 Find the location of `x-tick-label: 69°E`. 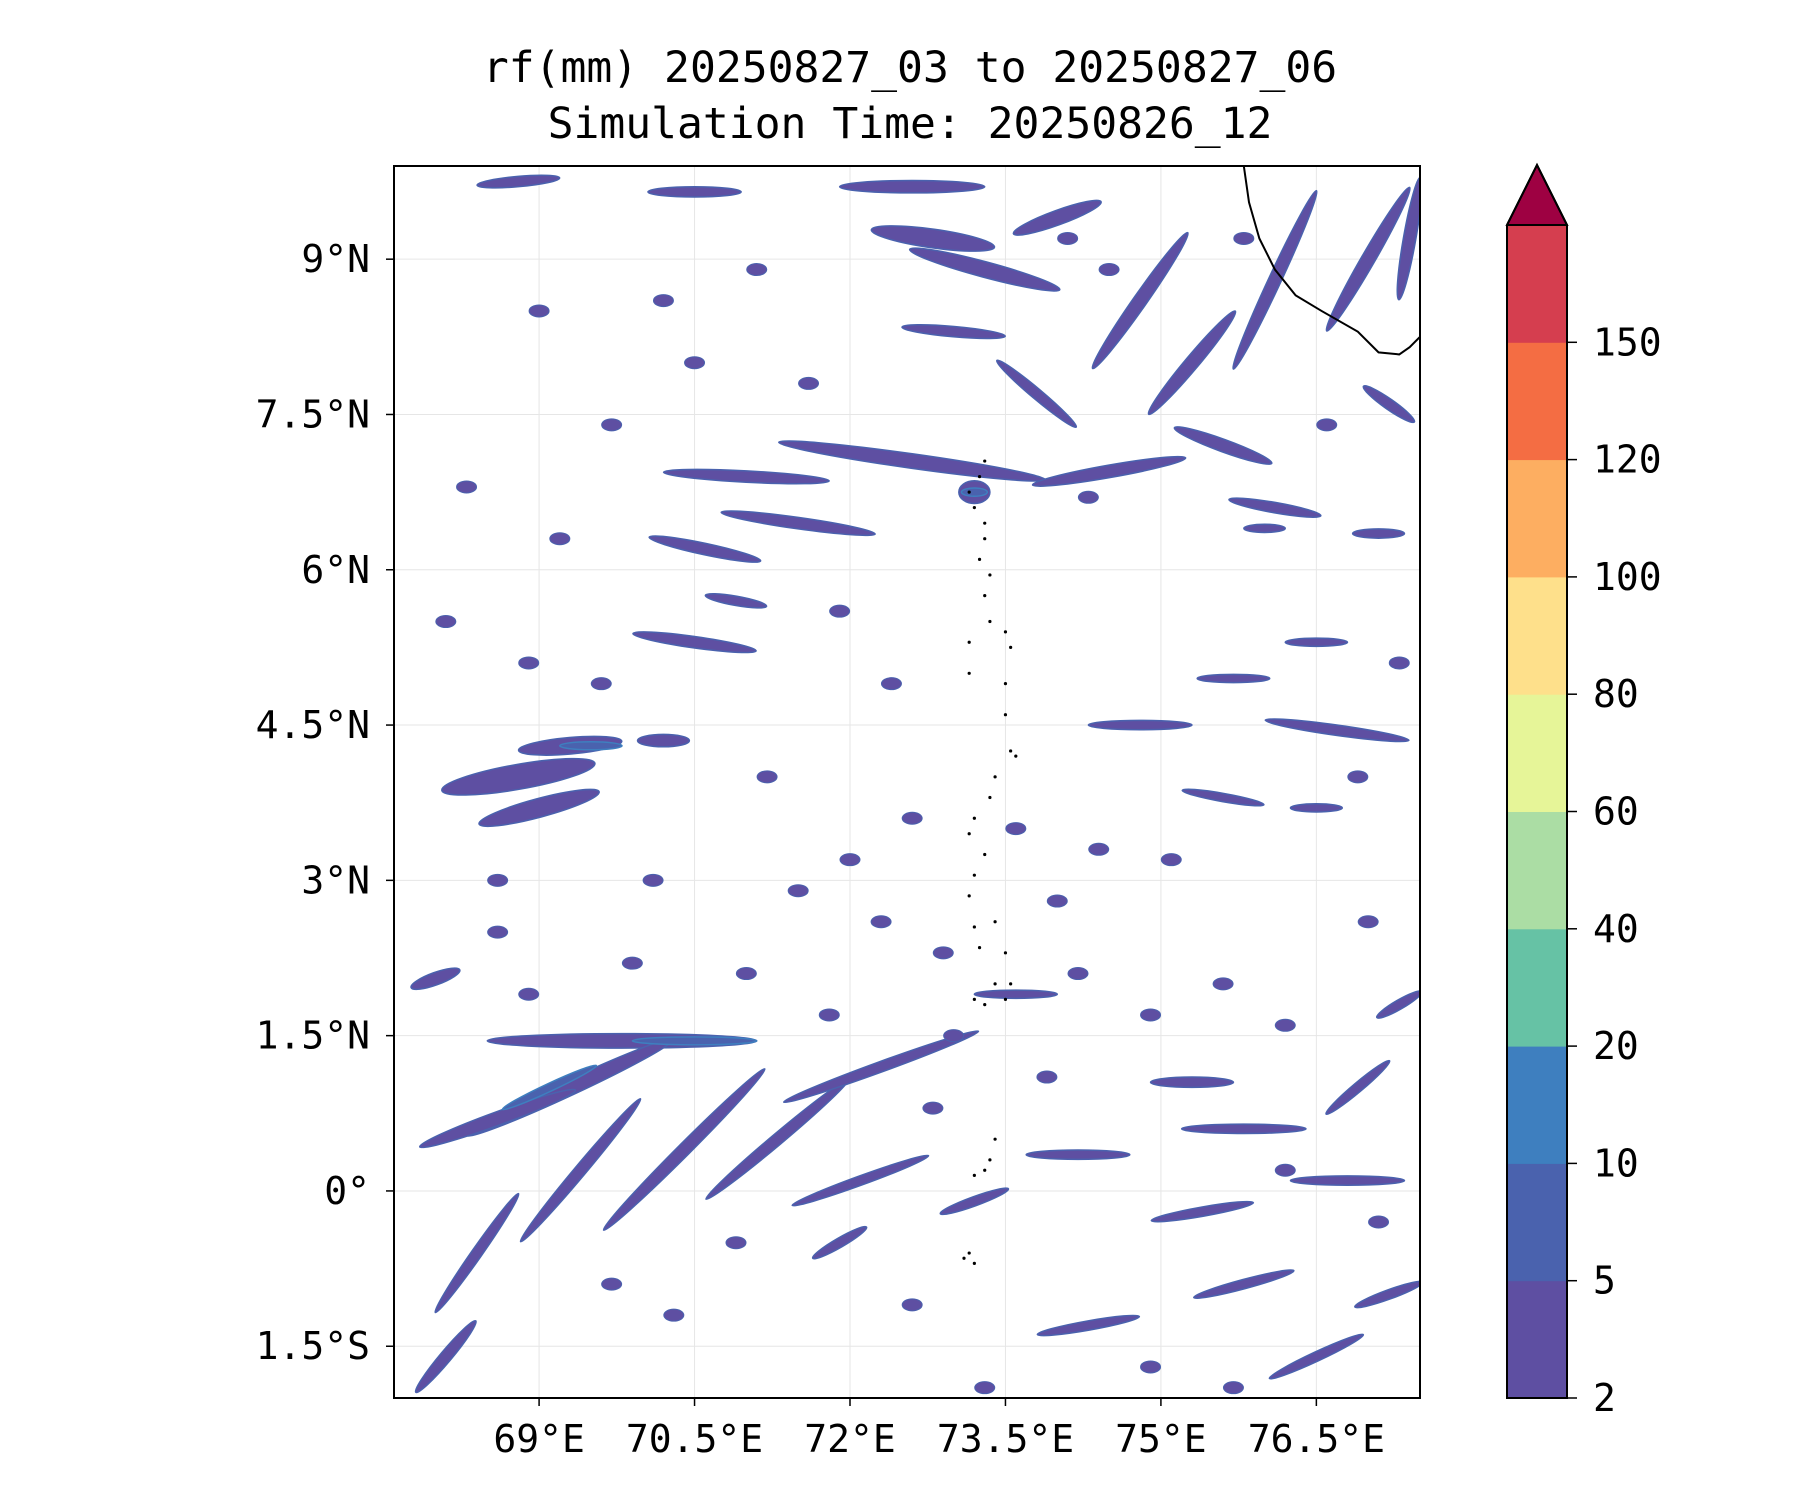

x-tick-label: 69°E is located at coordinates (539, 1439).